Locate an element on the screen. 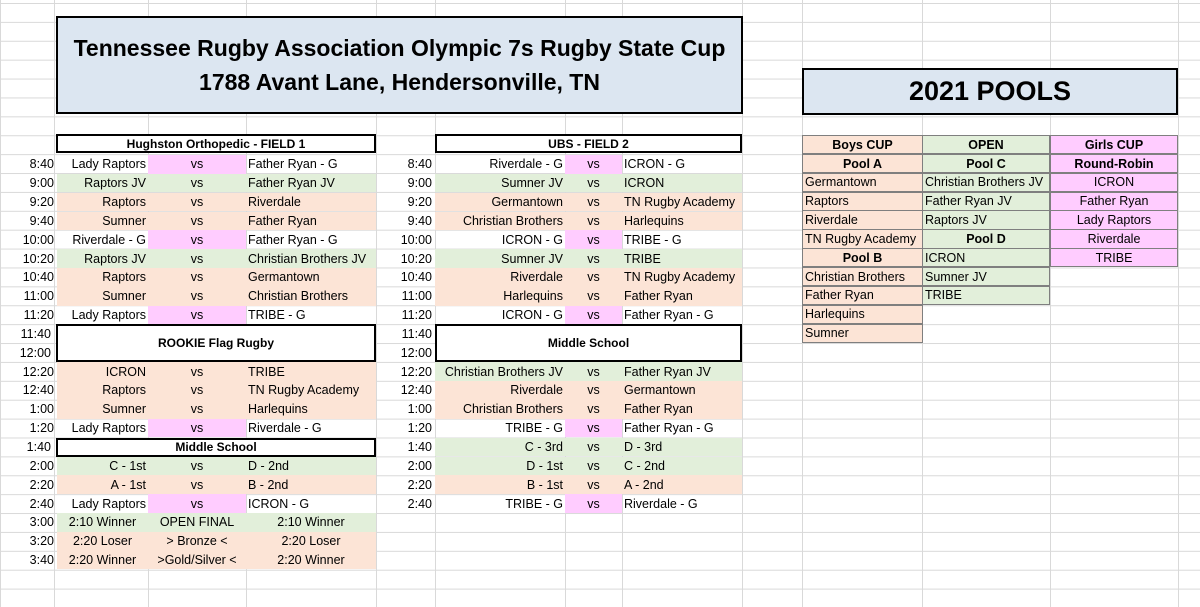 The width and height of the screenshot is (1200, 607). match-home-team: Raptors is located at coordinates (102, 390).